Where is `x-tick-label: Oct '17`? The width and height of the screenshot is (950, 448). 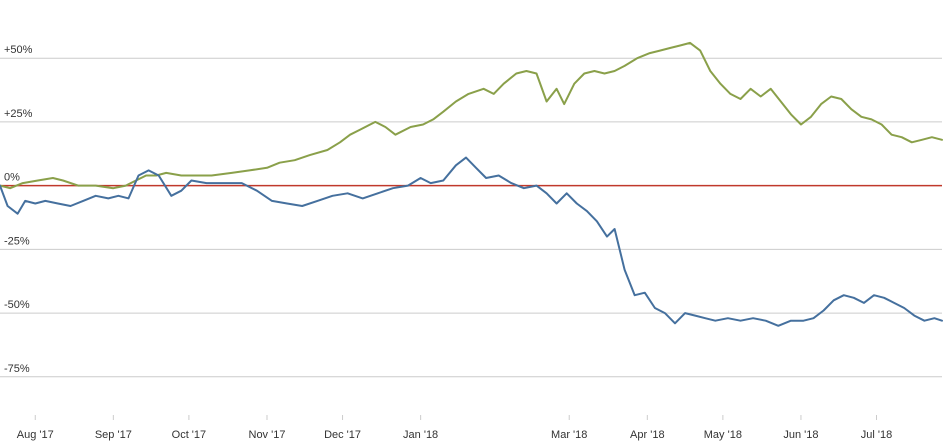
x-tick-label: Oct '17 is located at coordinates (189, 435).